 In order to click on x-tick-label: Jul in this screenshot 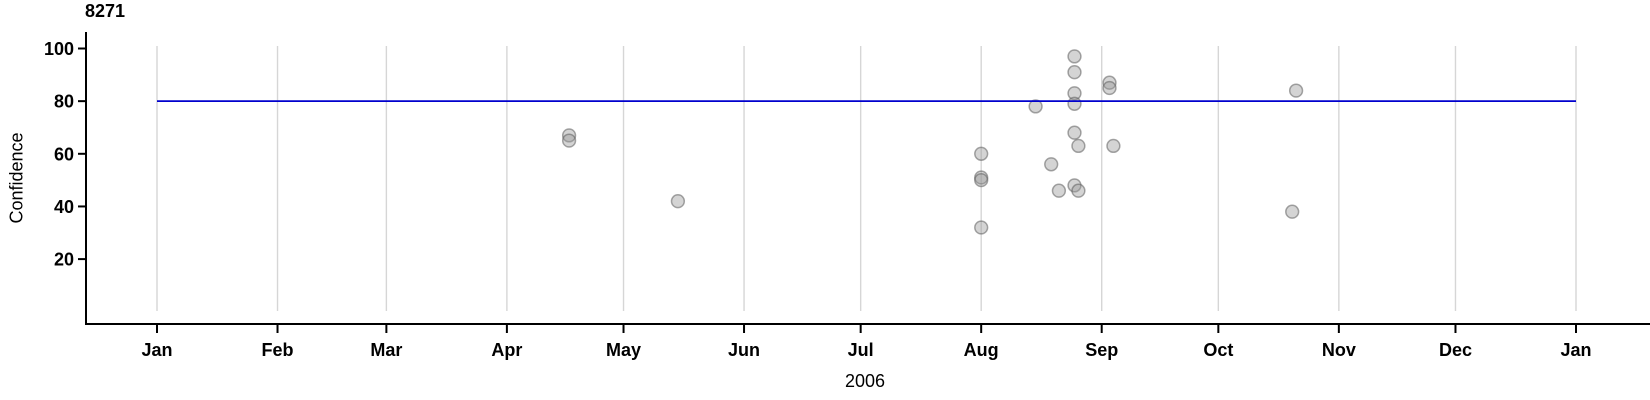, I will do `click(861, 350)`.